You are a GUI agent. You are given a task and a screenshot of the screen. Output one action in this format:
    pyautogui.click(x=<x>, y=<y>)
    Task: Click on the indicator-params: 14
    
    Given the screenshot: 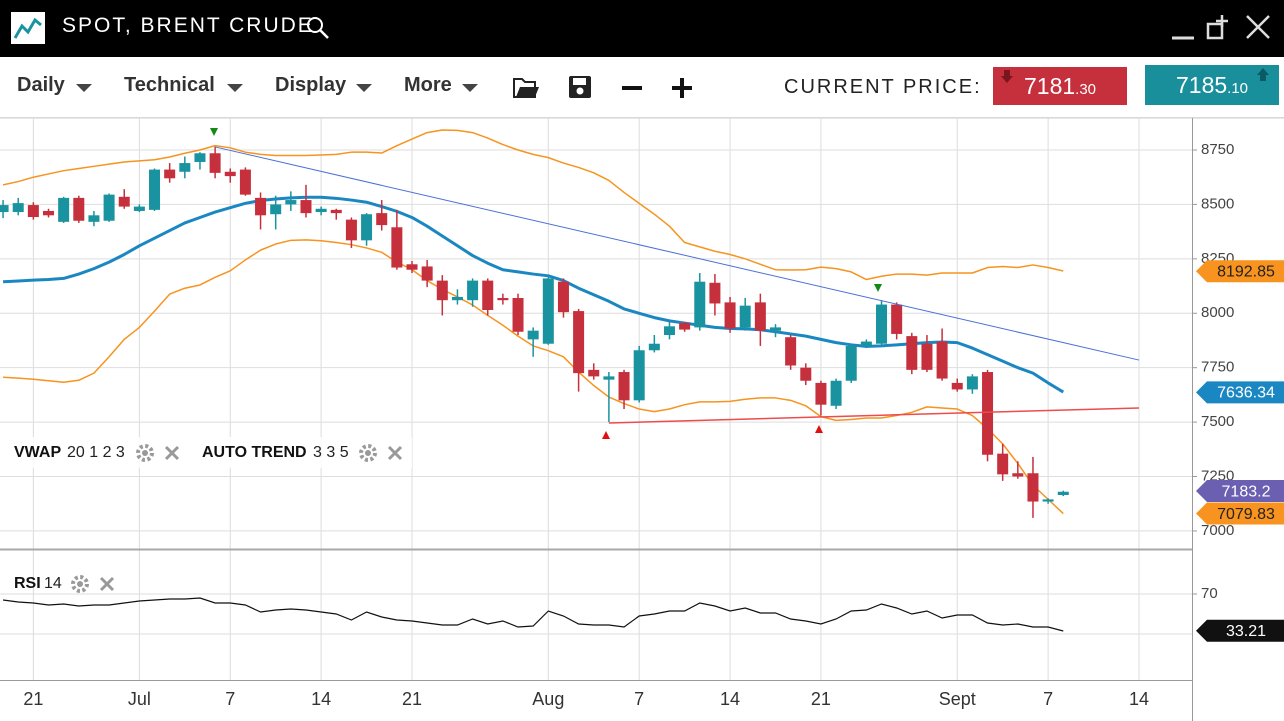 What is the action you would take?
    pyautogui.click(x=53, y=583)
    